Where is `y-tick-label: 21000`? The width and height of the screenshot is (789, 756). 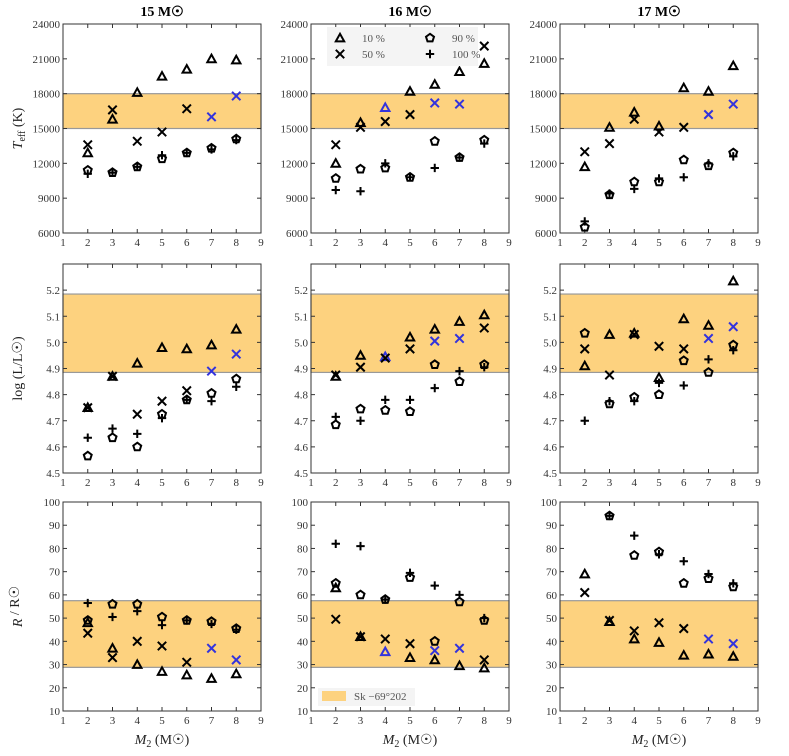 y-tick-label: 21000 is located at coordinates (295, 60).